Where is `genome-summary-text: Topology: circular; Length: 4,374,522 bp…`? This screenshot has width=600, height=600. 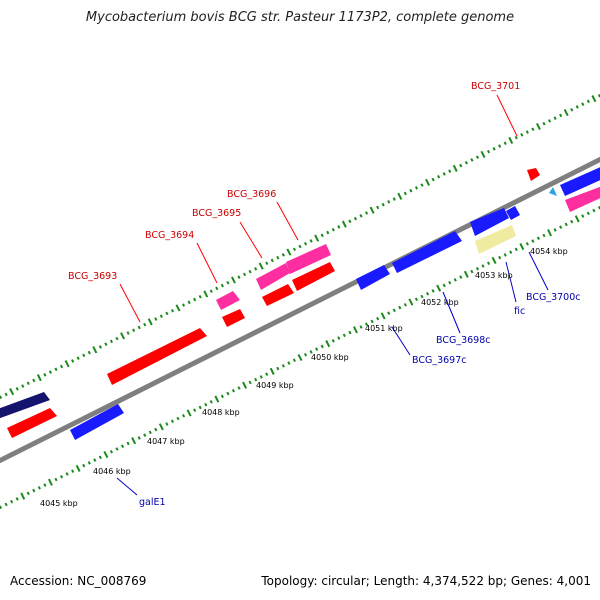 genome-summary-text: Topology: circular; Length: 4,374,522 bp… is located at coordinates (426, 581).